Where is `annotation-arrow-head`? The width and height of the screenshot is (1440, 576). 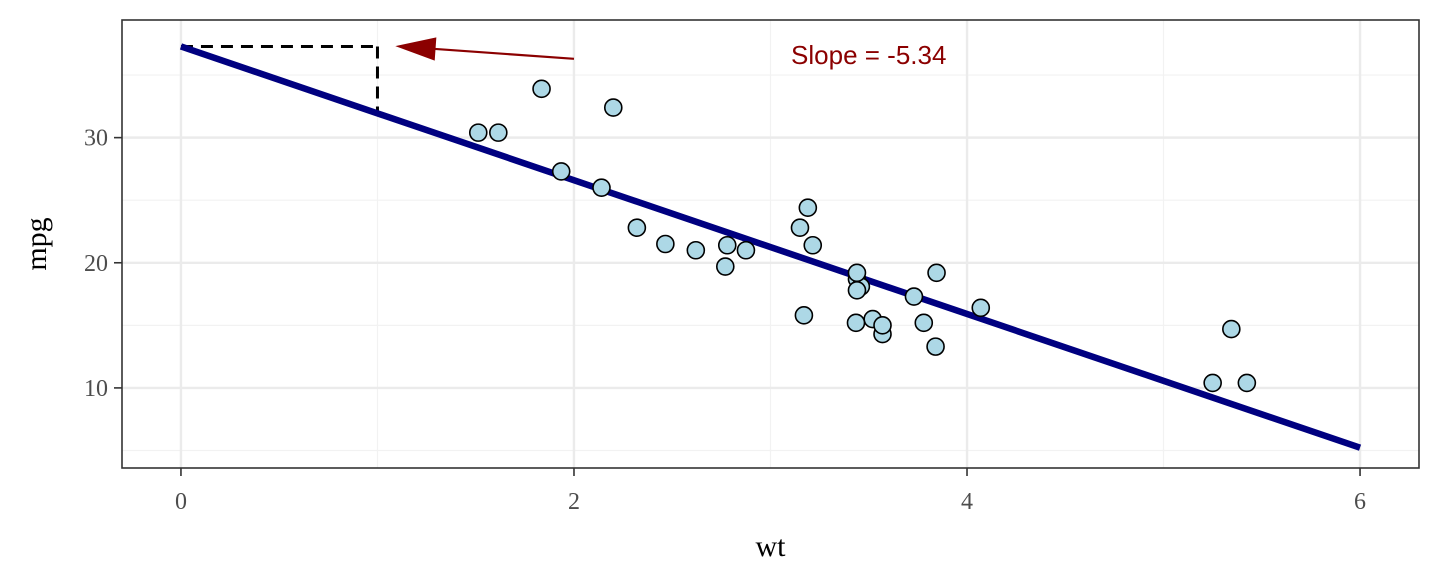 annotation-arrow-head is located at coordinates (416, 49).